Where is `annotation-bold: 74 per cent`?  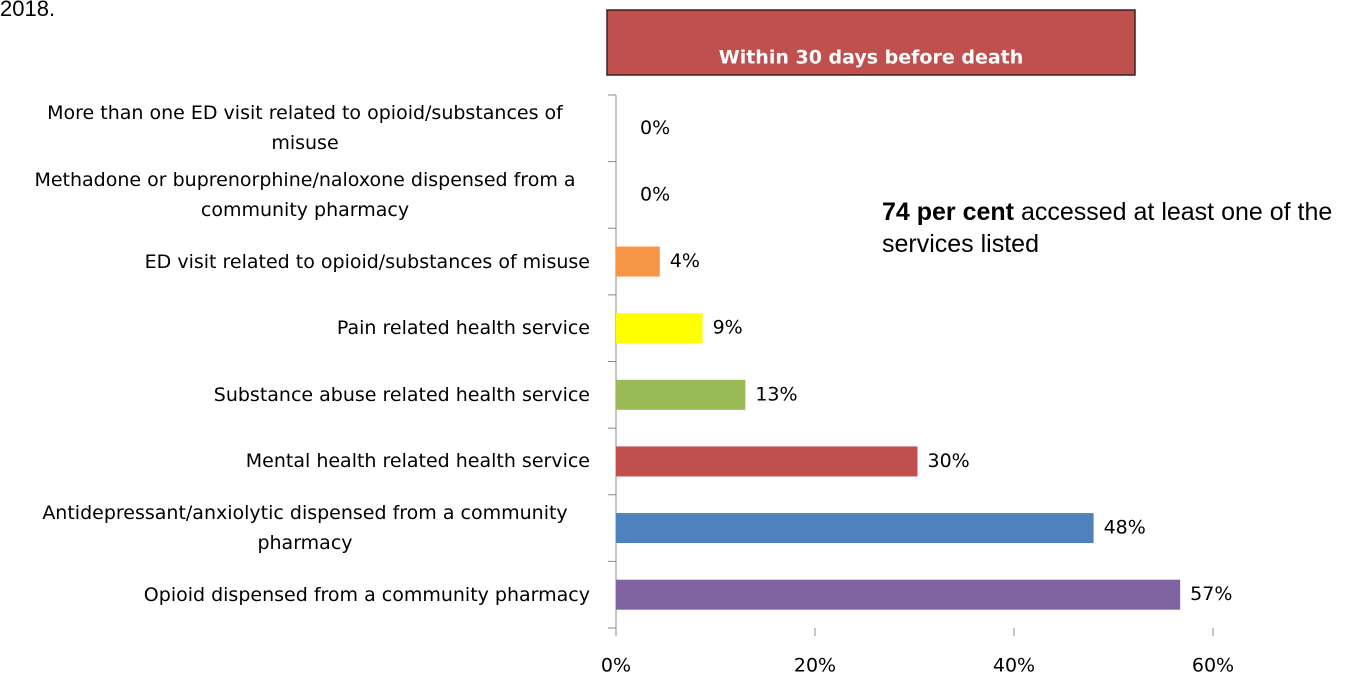
annotation-bold: 74 per cent is located at coordinates (948, 212).